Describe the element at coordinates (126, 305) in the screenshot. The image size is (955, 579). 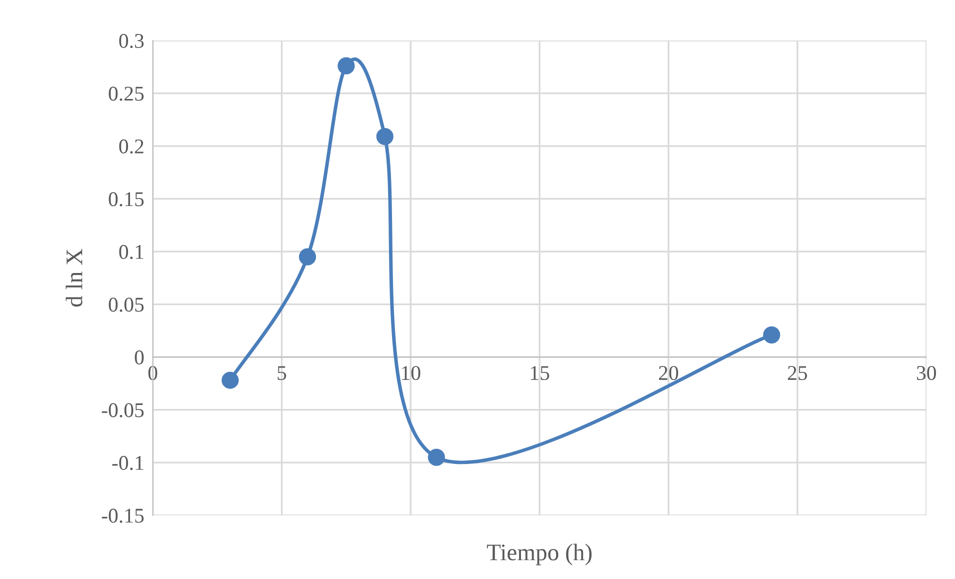
I see `y-tick-label: 0.05` at that location.